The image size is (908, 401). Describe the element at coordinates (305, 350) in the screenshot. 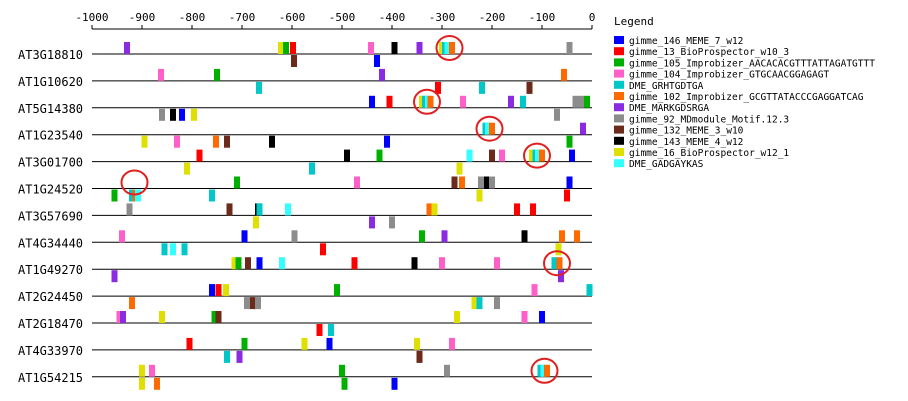

I see `gene-track: AT4G33970` at that location.